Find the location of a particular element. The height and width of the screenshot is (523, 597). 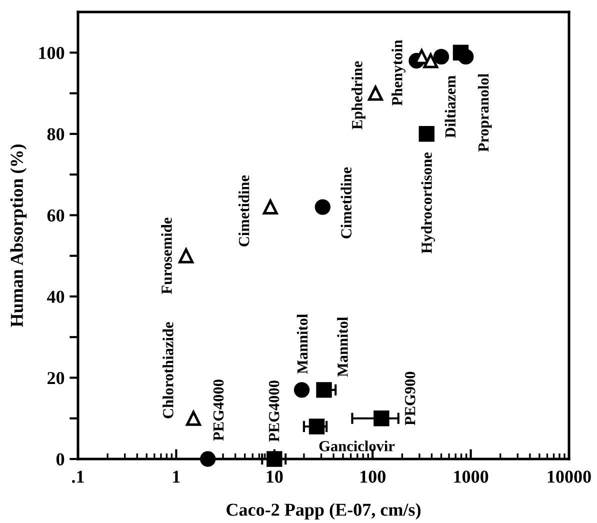

annotation: Furosemide is located at coordinates (166, 256).